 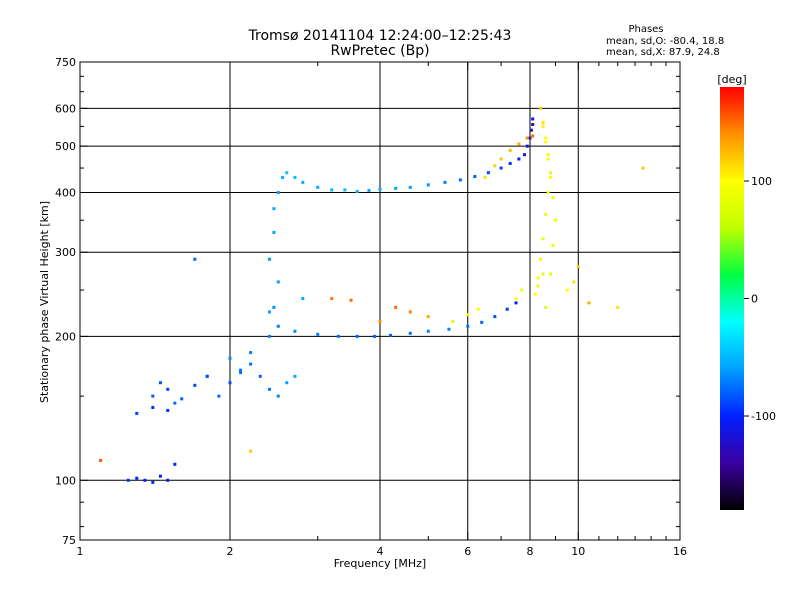 I want to click on x-tick-label: 10, so click(x=578, y=551).